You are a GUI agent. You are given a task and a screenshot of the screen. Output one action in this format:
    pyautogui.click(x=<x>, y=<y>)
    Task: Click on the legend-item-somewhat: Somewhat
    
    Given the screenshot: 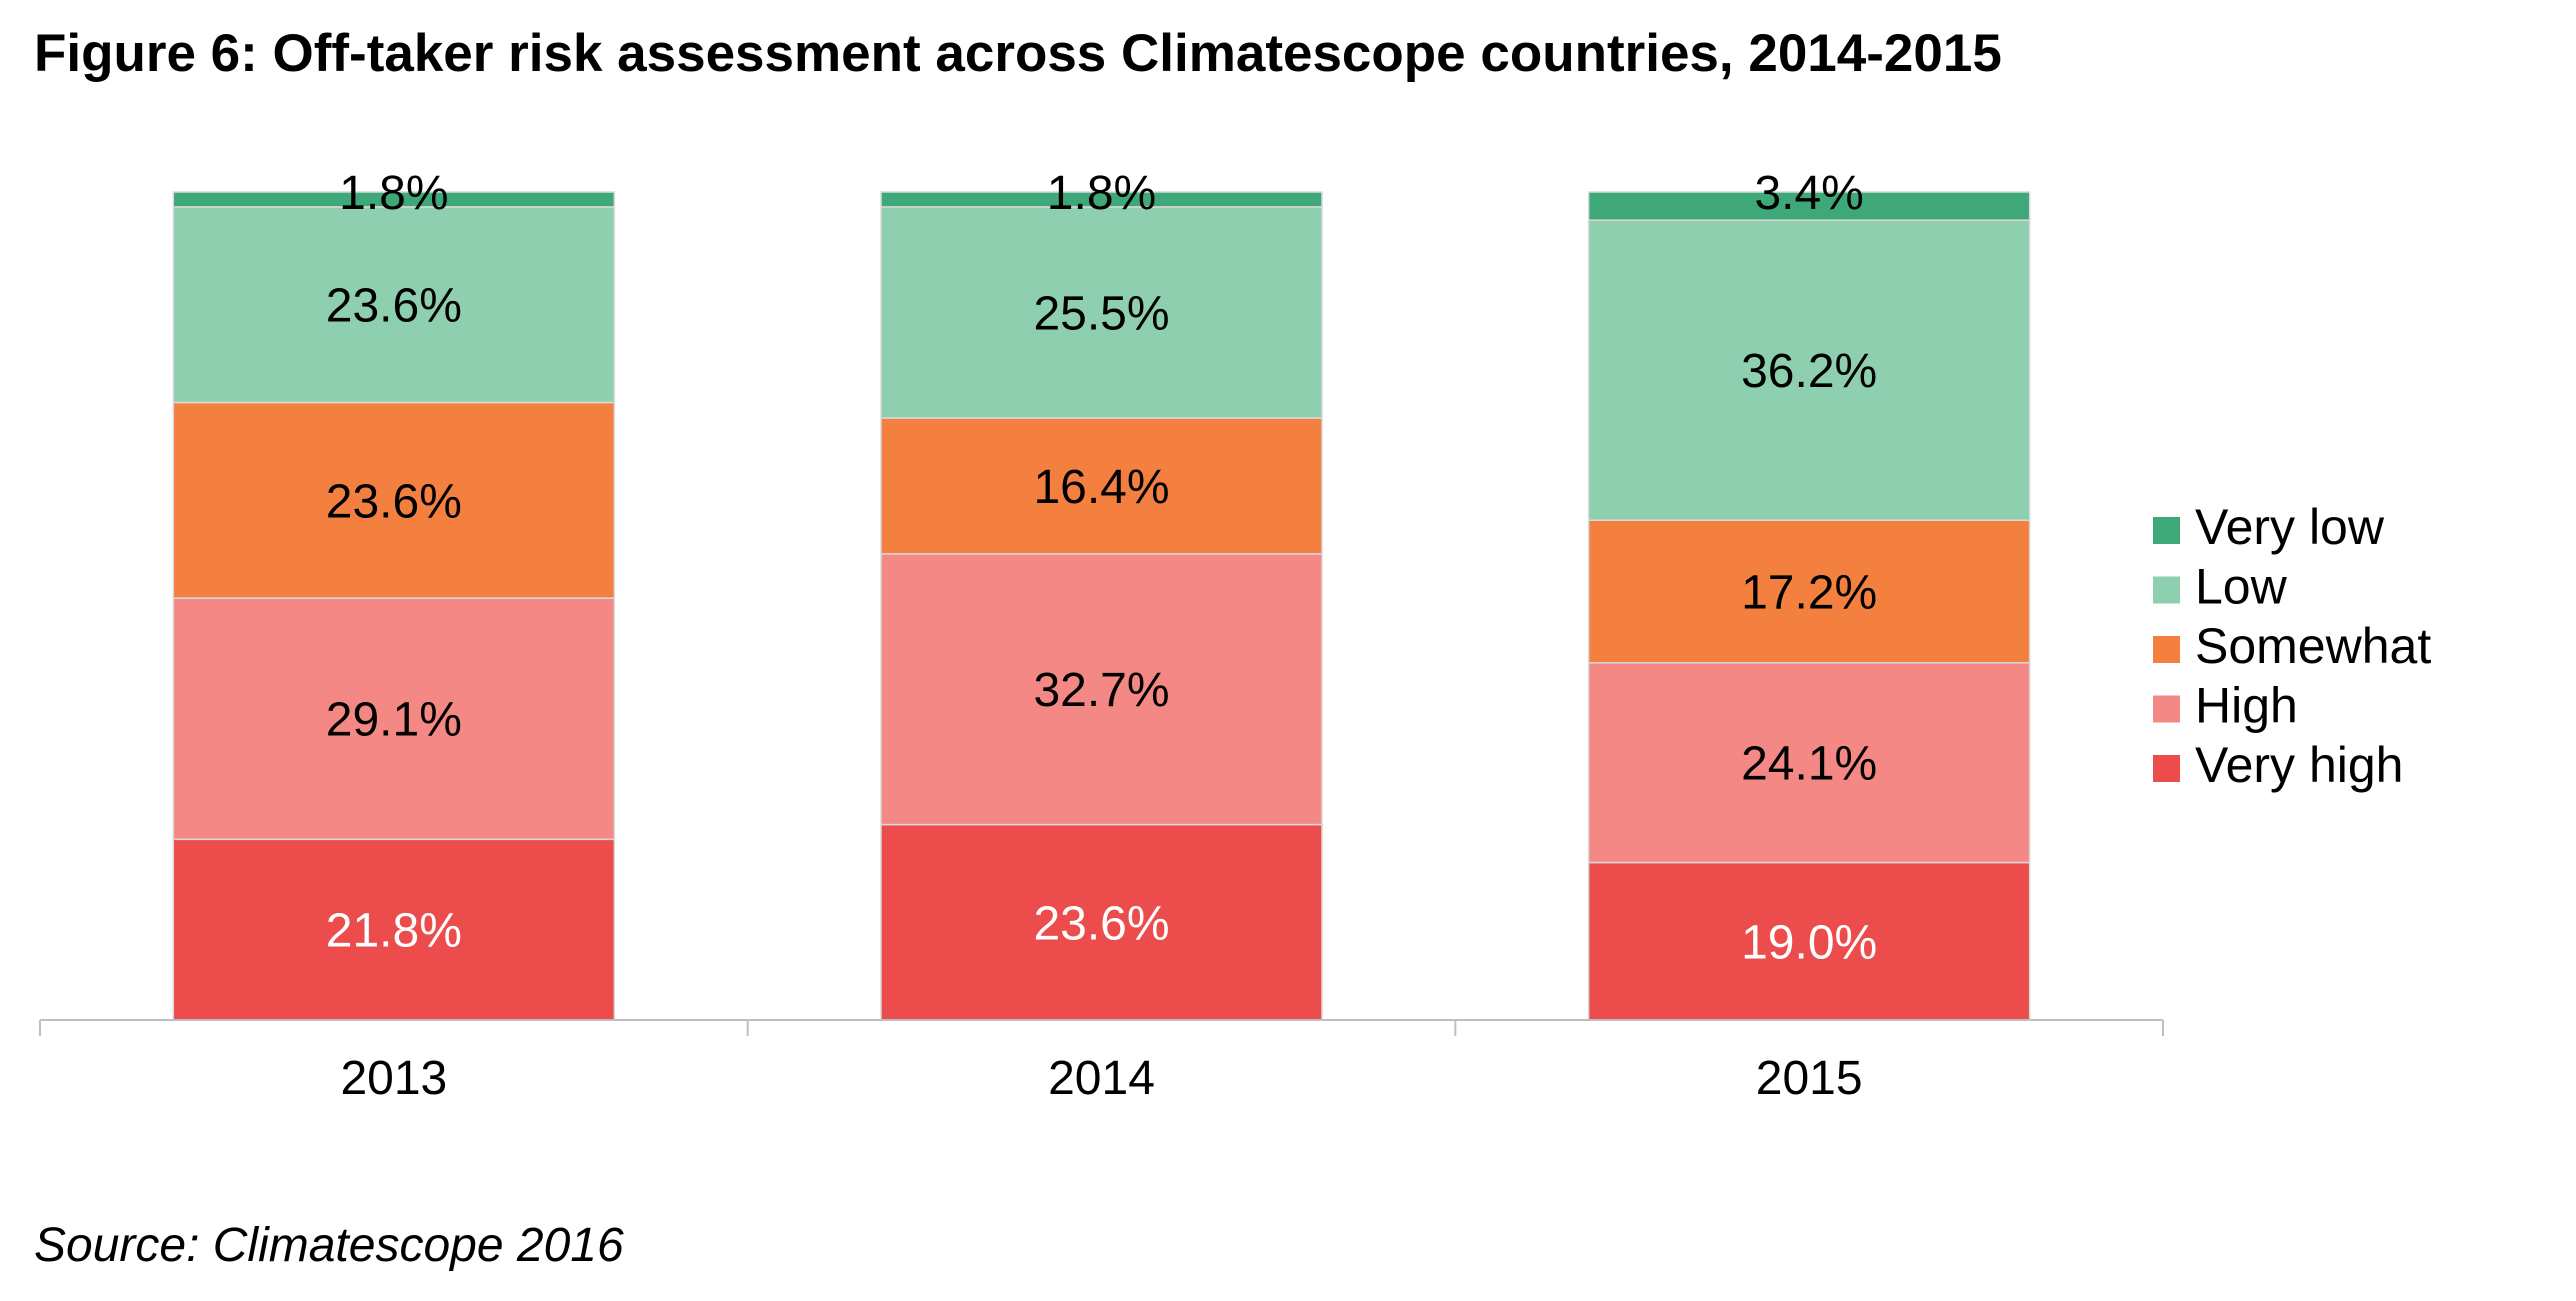 What is the action you would take?
    pyautogui.click(x=2292, y=646)
    